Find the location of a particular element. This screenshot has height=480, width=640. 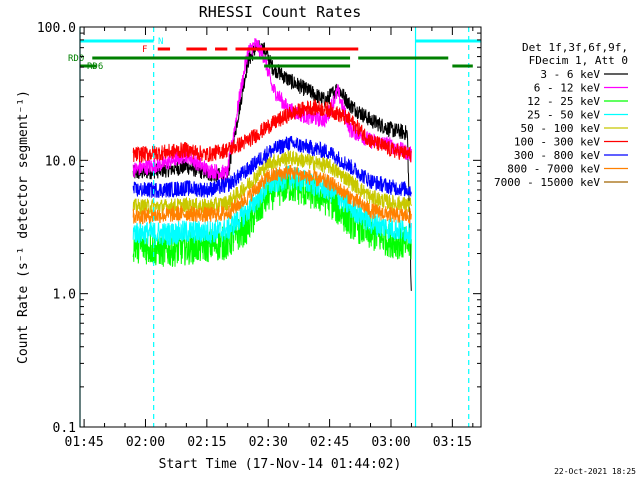

y-tick-label-3: 100.0 is located at coordinates (56, 28).